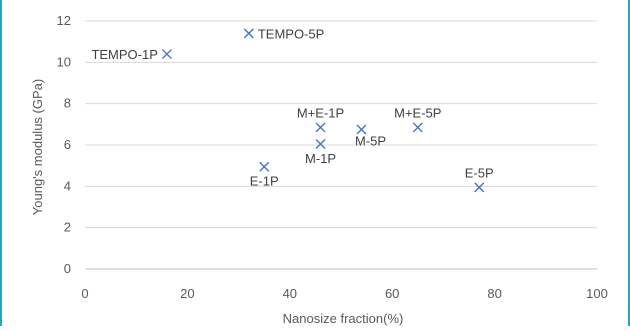 This screenshot has width=630, height=331. Describe the element at coordinates (597, 293) in the screenshot. I see `x-tick-label-100: 100` at that location.